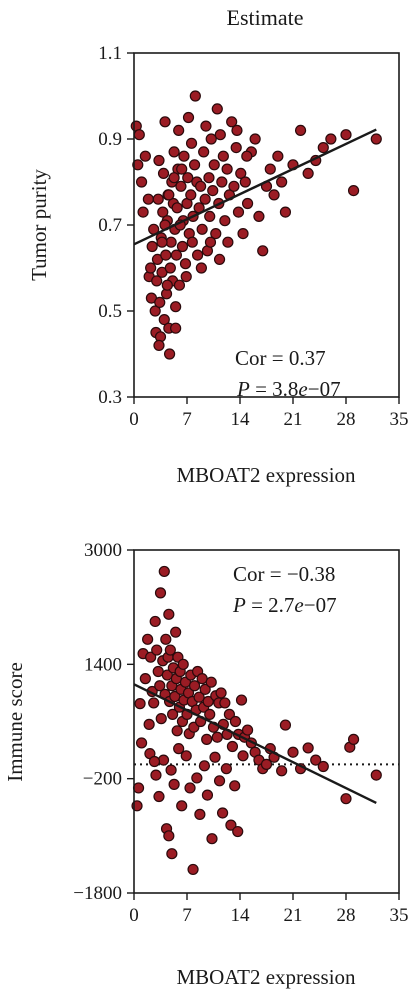 The height and width of the screenshot is (993, 410). Describe the element at coordinates (110, 225) in the screenshot. I see `y-tick-label: 0.7` at that location.